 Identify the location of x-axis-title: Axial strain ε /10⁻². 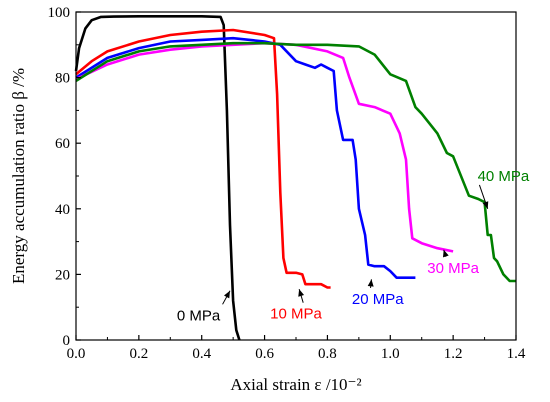
(295, 384).